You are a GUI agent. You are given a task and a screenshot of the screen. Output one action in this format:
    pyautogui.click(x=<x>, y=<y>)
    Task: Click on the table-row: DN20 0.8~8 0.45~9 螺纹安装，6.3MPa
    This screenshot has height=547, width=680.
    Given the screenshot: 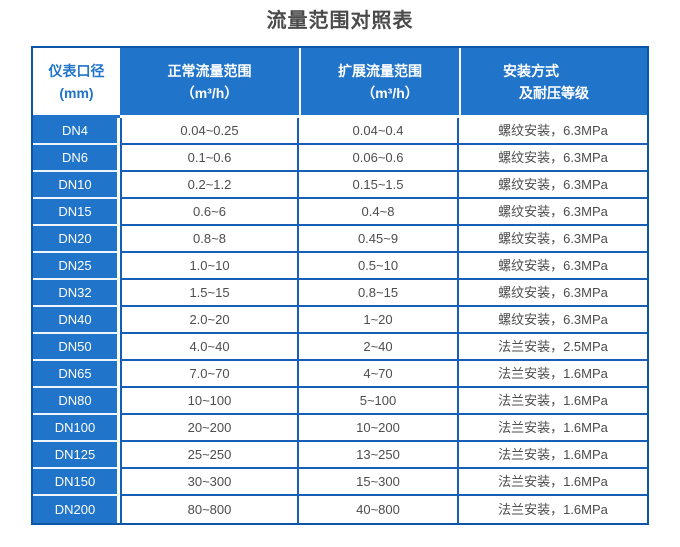 What is the action you would take?
    pyautogui.click(x=340, y=239)
    